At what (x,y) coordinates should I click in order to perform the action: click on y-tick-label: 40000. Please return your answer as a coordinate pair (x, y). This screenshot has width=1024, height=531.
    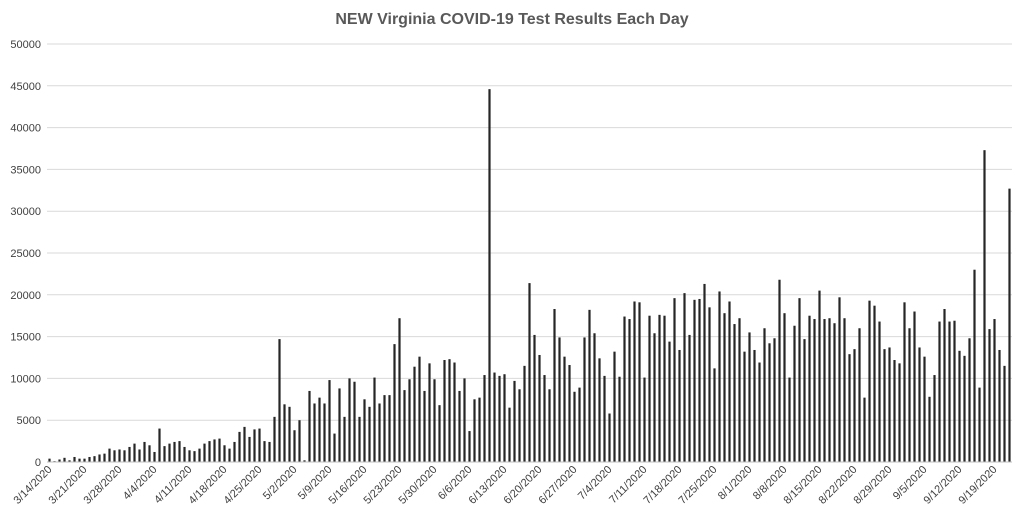
    Looking at the image, I should click on (25, 129).